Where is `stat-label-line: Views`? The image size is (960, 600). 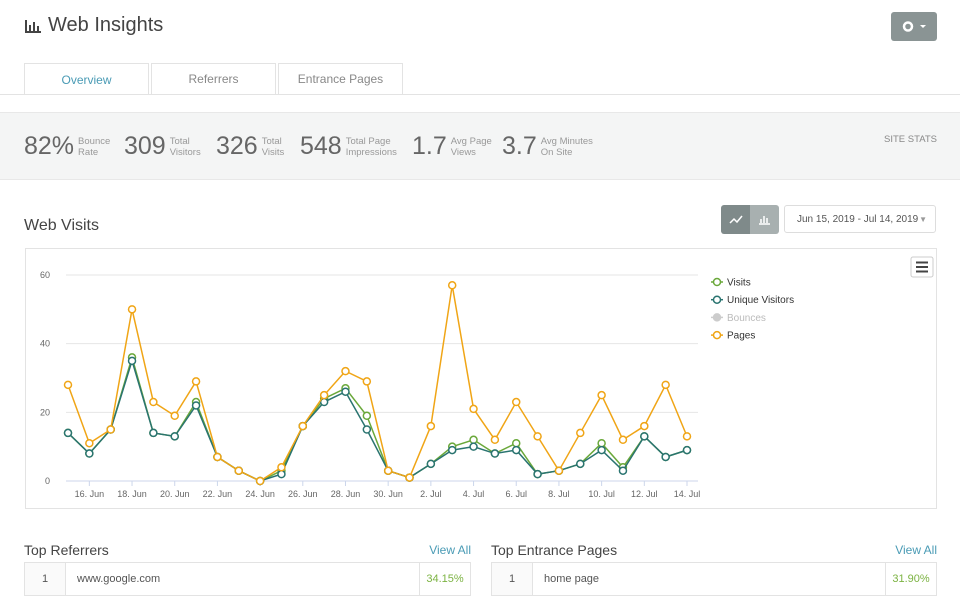
stat-label-line: Views is located at coordinates (463, 152).